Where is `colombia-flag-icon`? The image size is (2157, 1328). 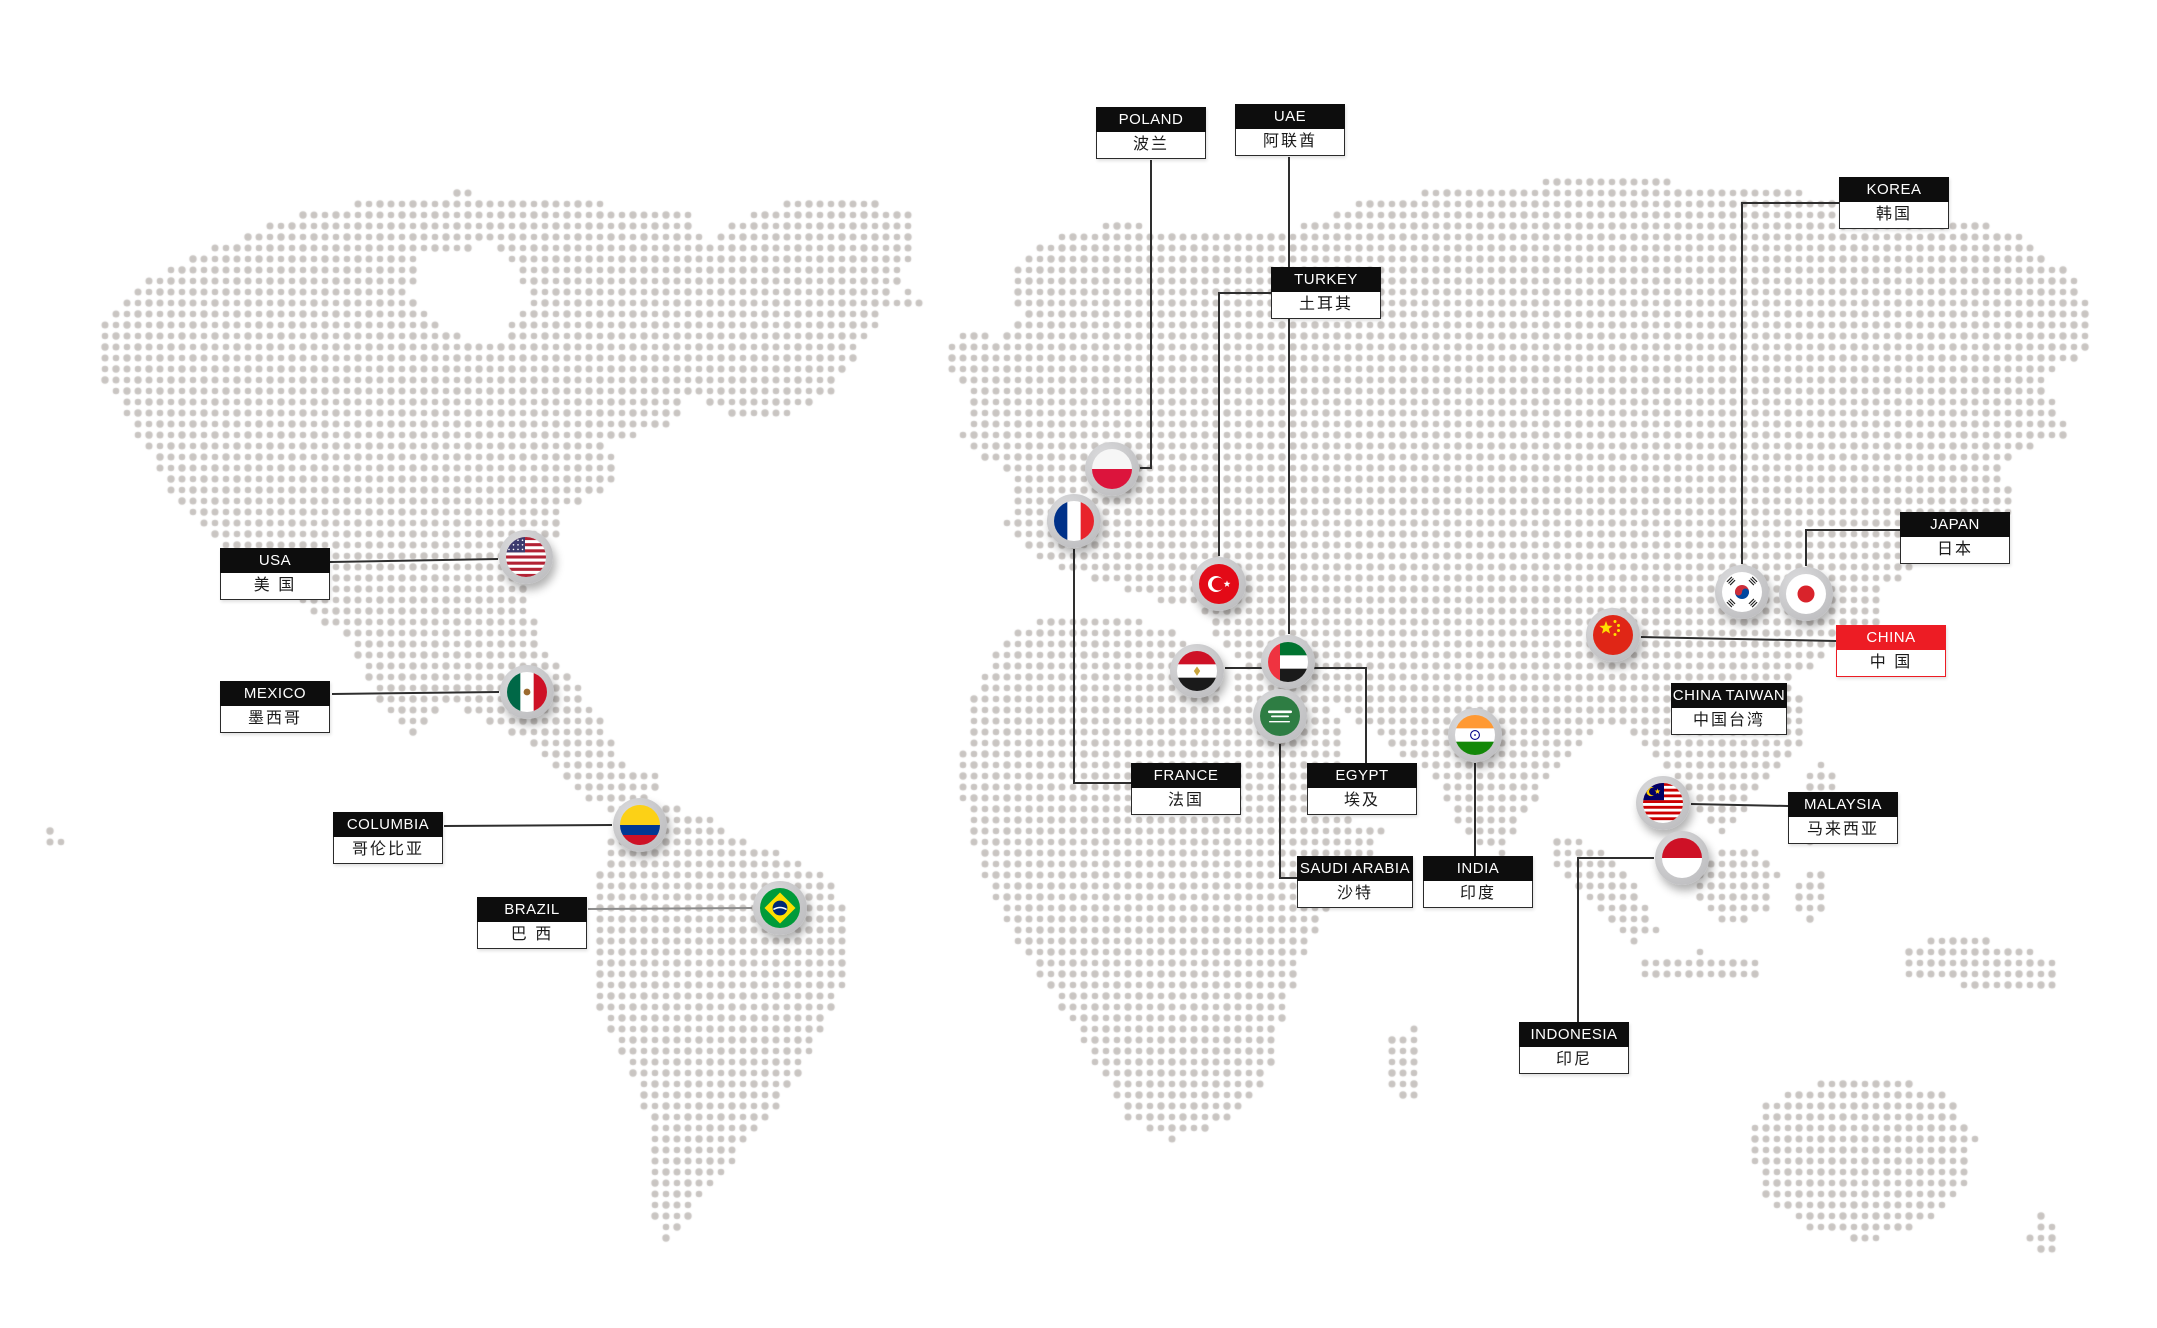
colombia-flag-icon is located at coordinates (640, 825).